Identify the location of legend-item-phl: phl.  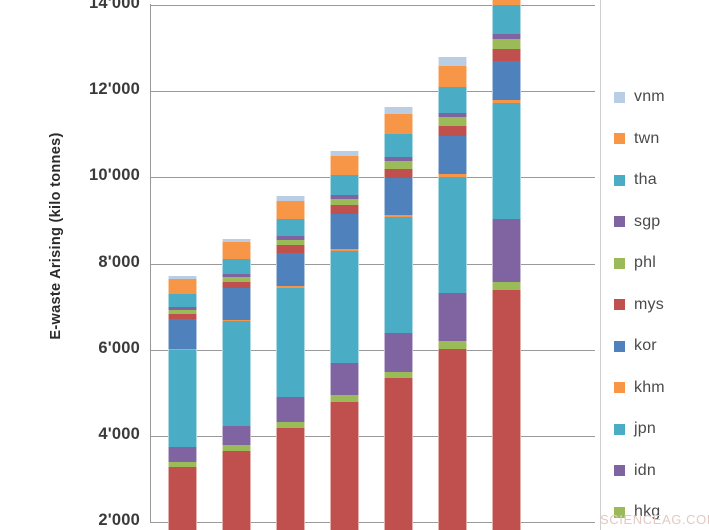
(635, 263).